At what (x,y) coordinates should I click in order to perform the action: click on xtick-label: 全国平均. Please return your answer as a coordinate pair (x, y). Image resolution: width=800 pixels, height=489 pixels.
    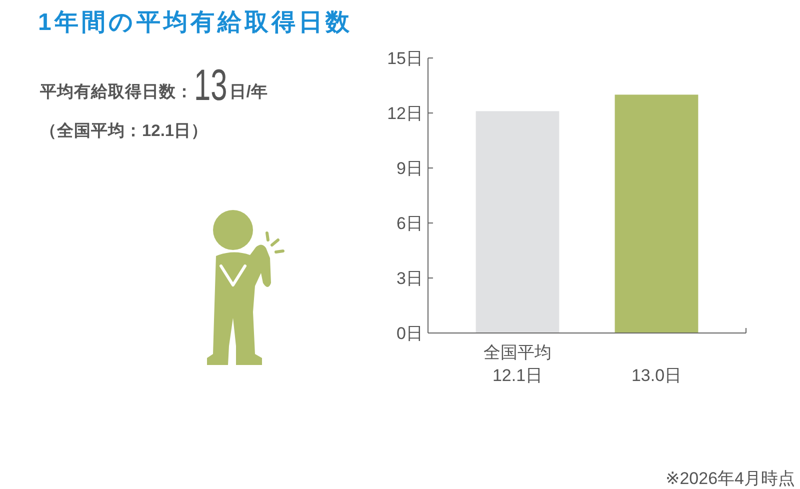
    Looking at the image, I should click on (518, 352).